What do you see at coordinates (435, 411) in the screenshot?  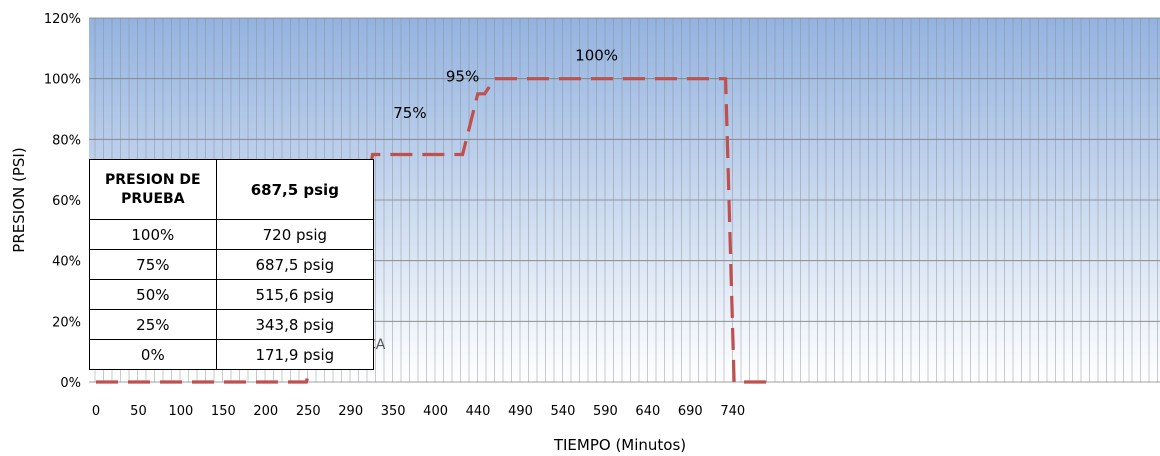 I see `x-tick-label: 400` at bounding box center [435, 411].